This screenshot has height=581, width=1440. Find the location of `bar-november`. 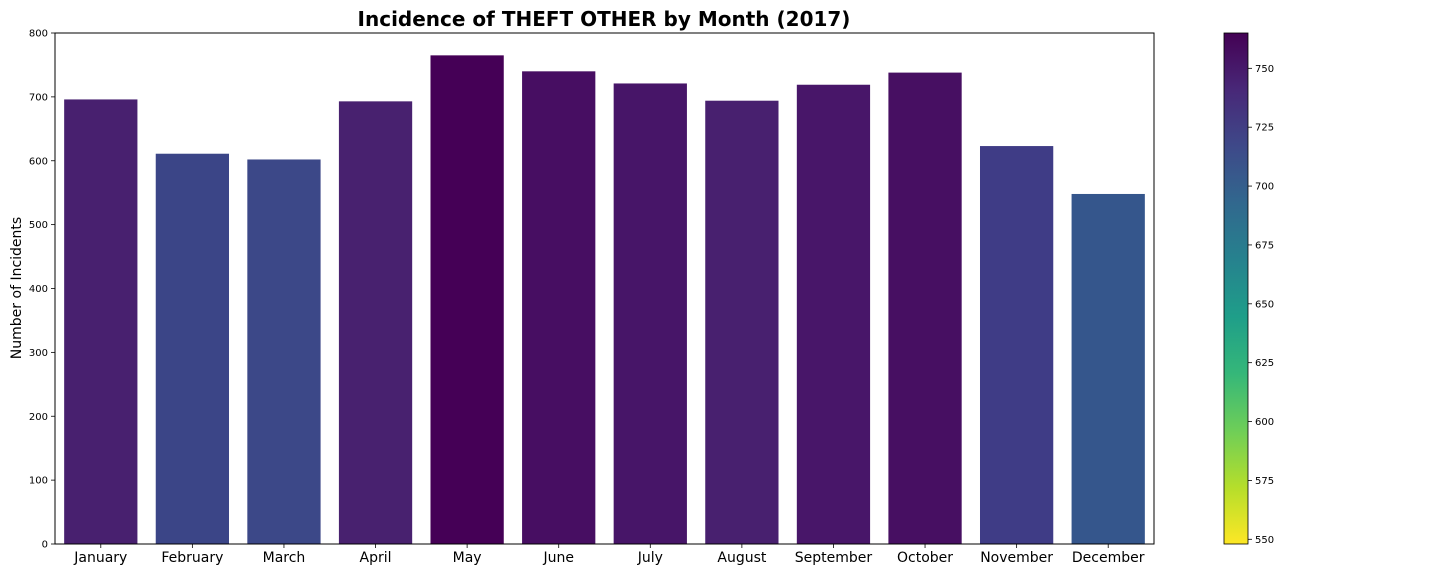

bar-november is located at coordinates (1016, 345).